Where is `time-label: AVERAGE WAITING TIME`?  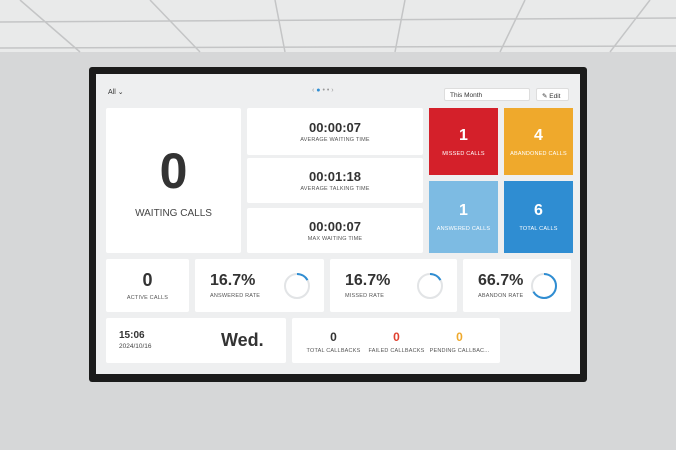 time-label: AVERAGE WAITING TIME is located at coordinates (335, 140).